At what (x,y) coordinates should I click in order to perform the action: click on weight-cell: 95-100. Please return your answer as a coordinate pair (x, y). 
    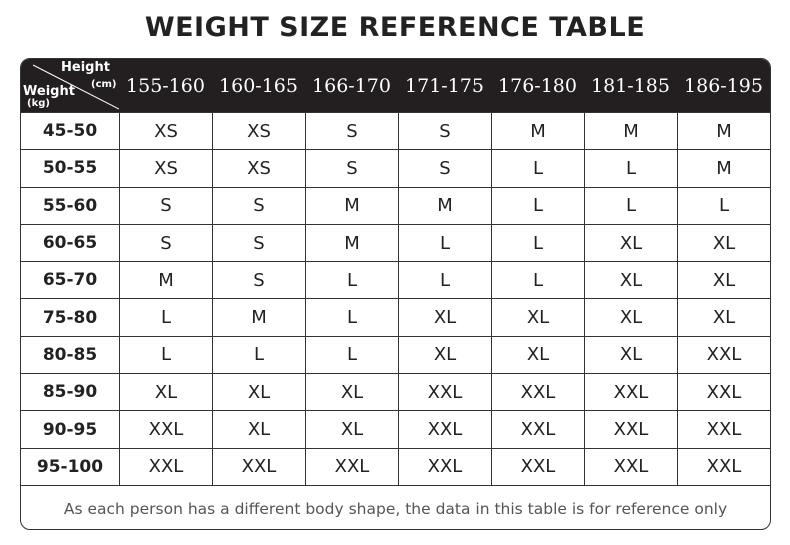
    Looking at the image, I should click on (70, 466).